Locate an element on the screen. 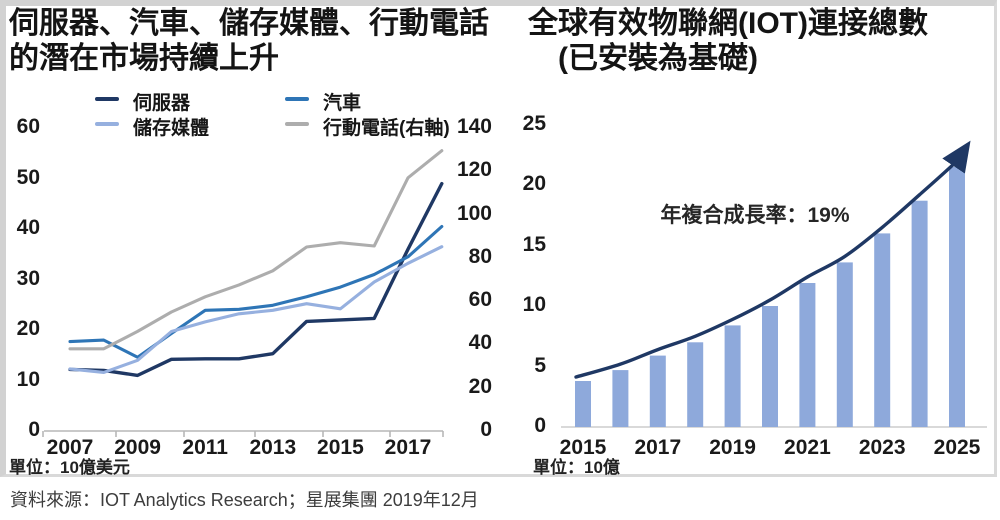  left-chart-right-axis-tick: 80 is located at coordinates (480, 256).